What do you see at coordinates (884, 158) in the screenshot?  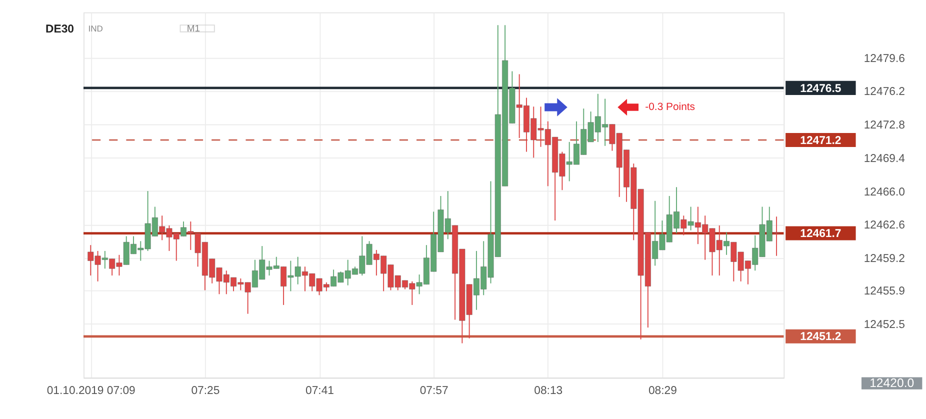 I see `y-tick-label: 12469.4` at bounding box center [884, 158].